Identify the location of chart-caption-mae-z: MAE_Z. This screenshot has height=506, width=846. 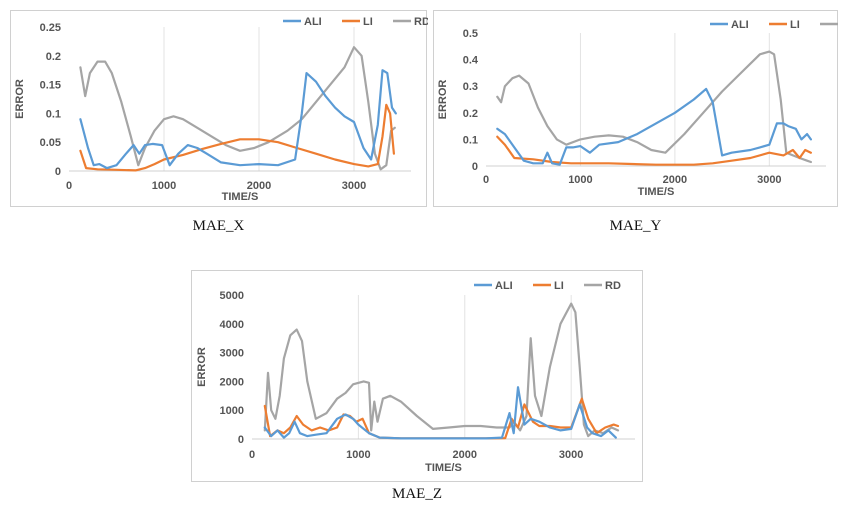
(417, 494).